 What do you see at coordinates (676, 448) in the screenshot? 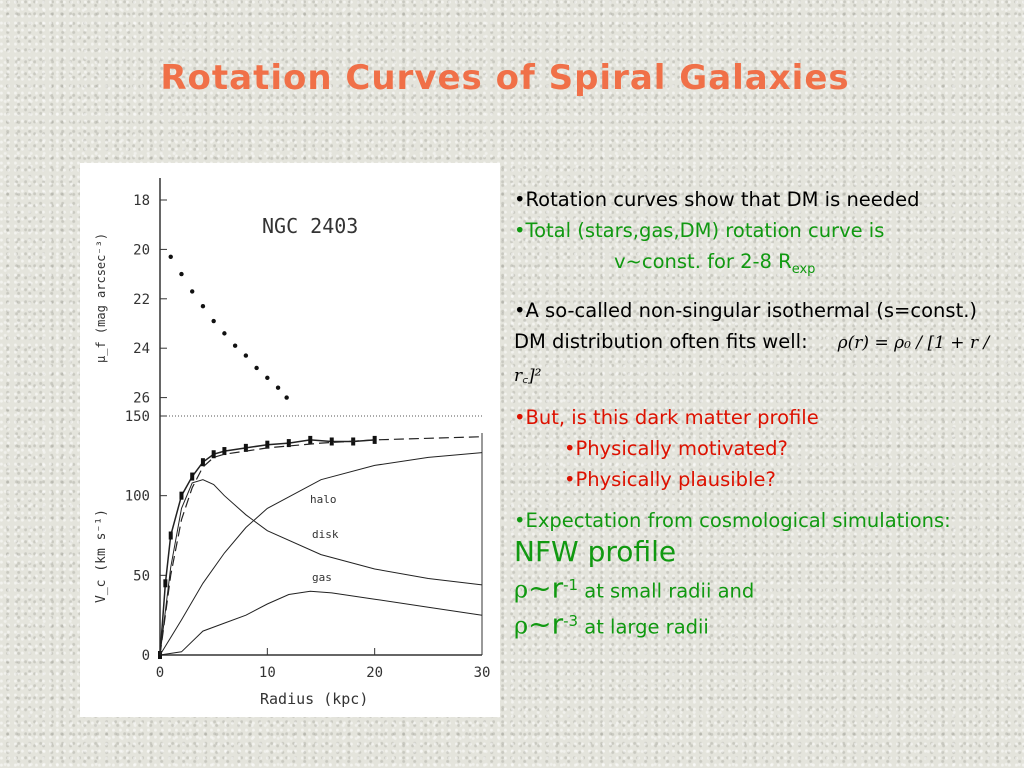
I see `bullet-physically-motivated: •Physically motivated?` at bounding box center [676, 448].